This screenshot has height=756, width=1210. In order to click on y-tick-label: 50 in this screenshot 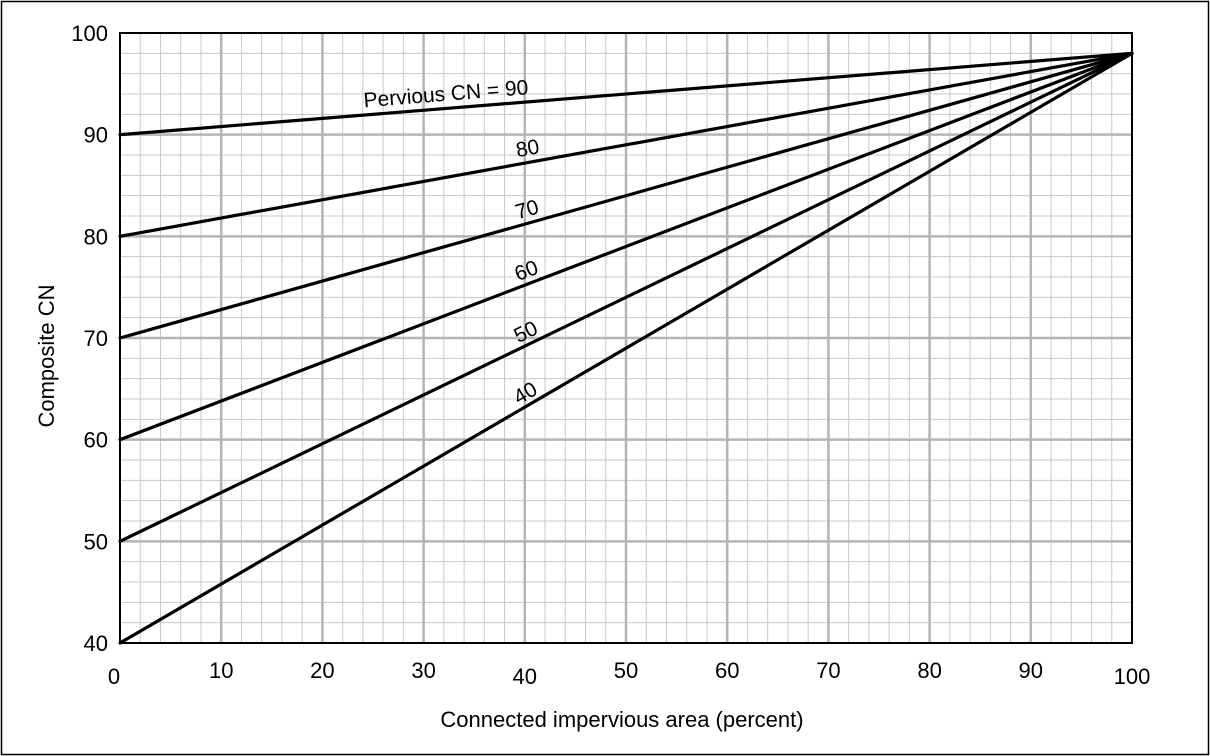, I will do `click(96, 541)`.